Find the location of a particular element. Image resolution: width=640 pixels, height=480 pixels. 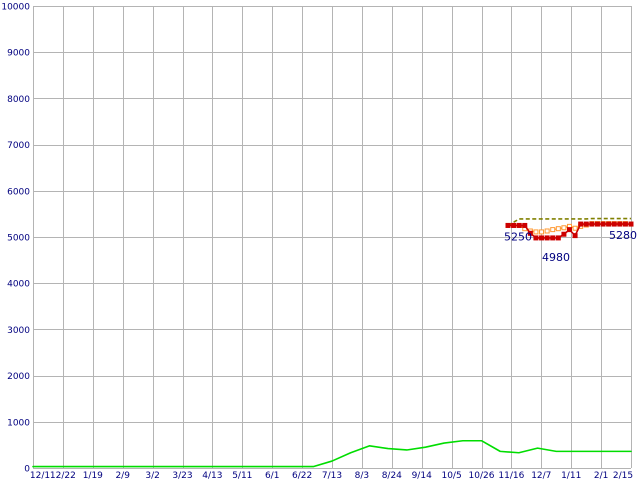

x-tick-label: 11/16 is located at coordinates (511, 475).